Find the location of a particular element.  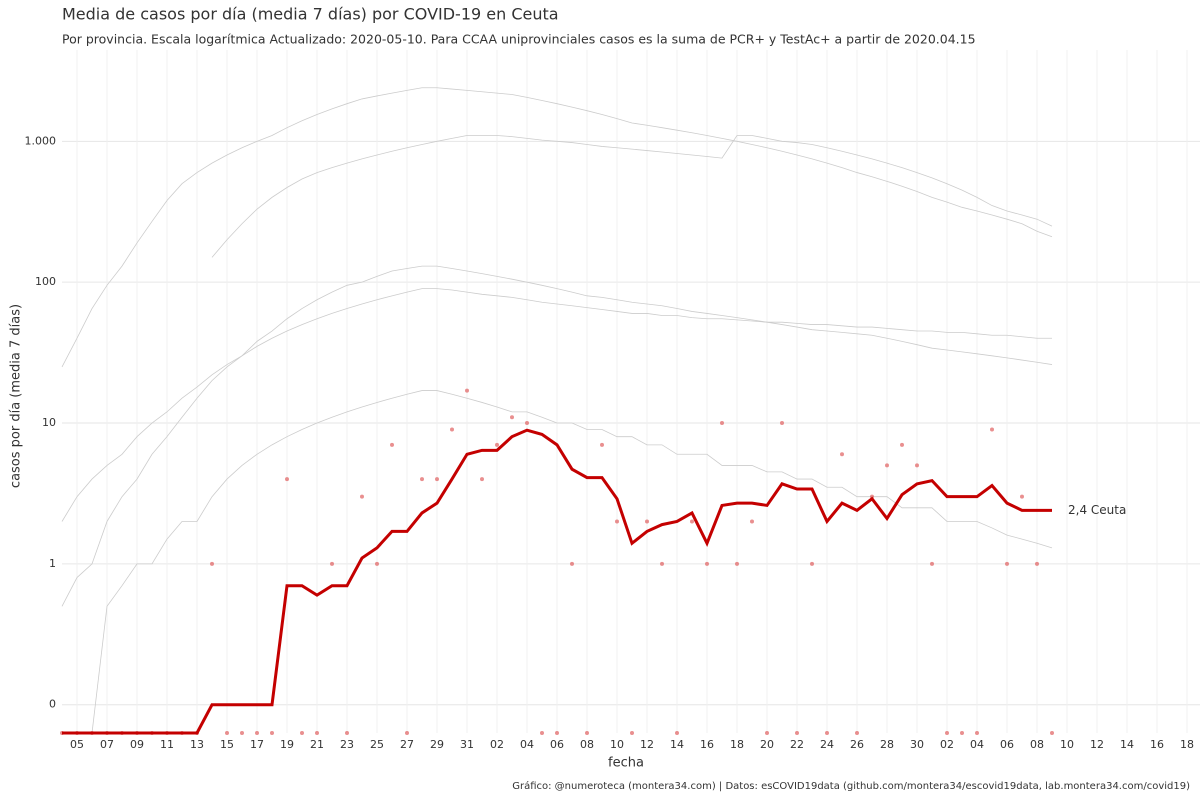

x-tick-label: 27 is located at coordinates (407, 744).